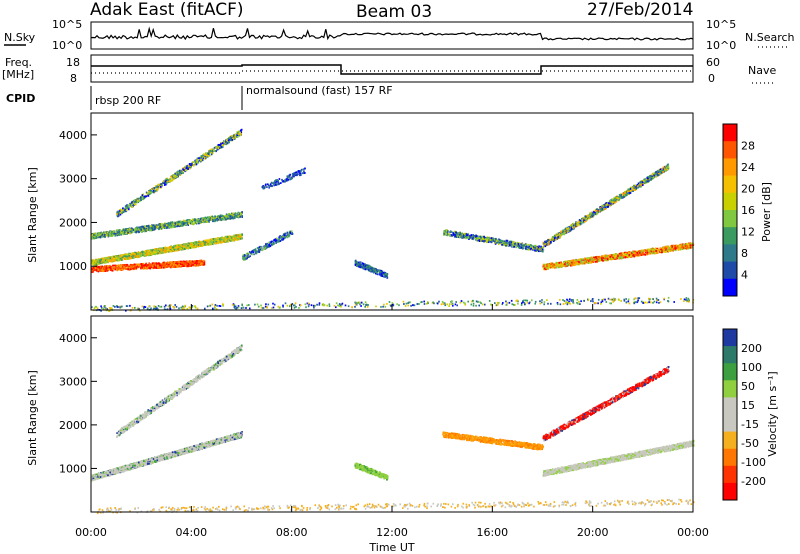  Describe the element at coordinates (319, 90) in the screenshot. I see `cpid-segment-2: normalsound (fast) 157 RF` at that location.